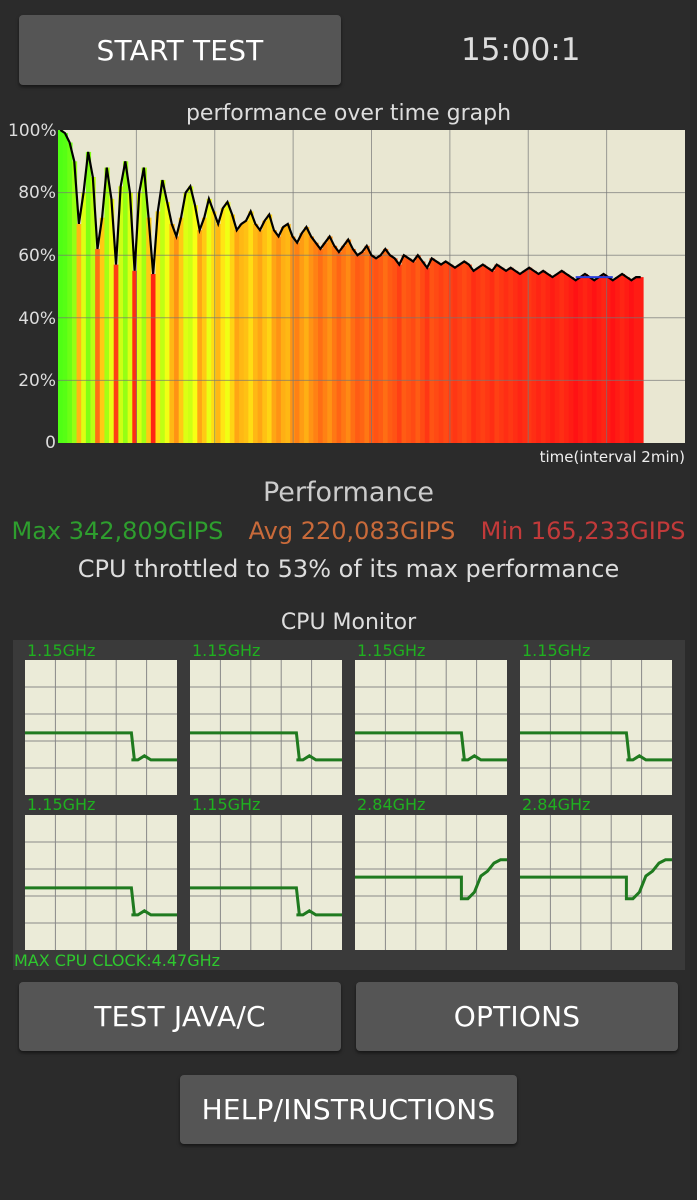 The width and height of the screenshot is (697, 1200). I want to click on max-cpu-clock: MAX CPU CLOCK:4.47GHz, so click(117, 960).